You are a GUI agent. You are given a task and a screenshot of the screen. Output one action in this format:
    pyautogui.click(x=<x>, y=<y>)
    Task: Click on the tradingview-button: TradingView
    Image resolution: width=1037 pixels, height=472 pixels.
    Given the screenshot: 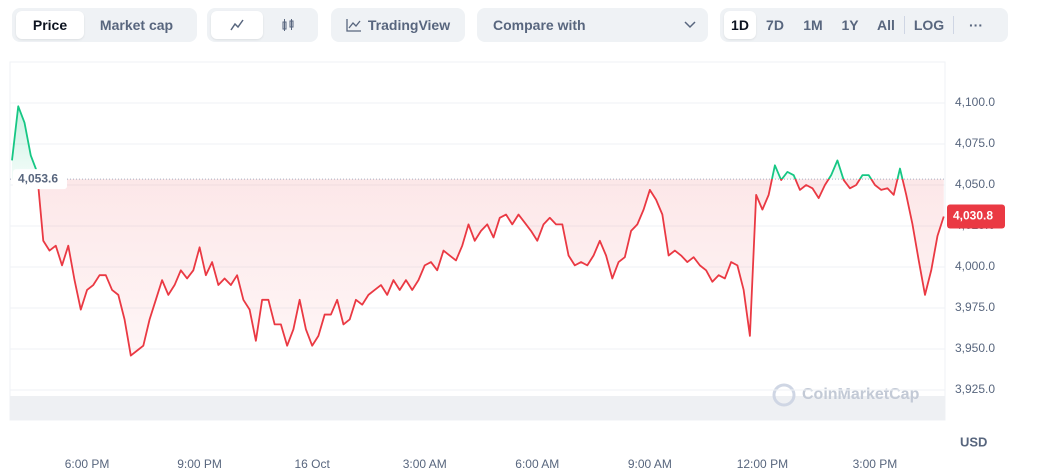 What is the action you would take?
    pyautogui.click(x=398, y=25)
    